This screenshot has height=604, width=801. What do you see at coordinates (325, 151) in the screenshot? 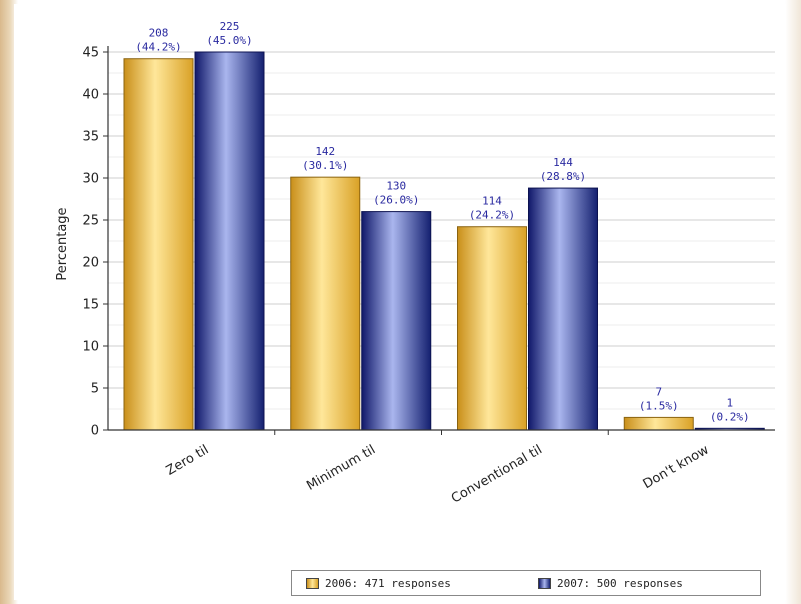
I see `data-label-count: 142` at bounding box center [325, 151].